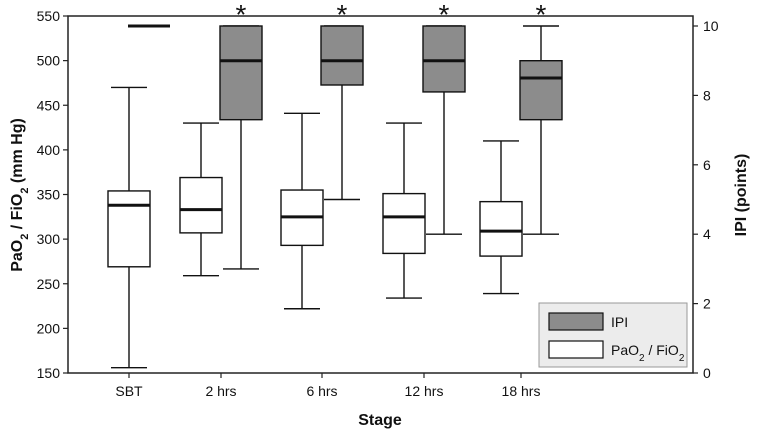  I want to click on right-y-tick-label: 0, so click(707, 373).